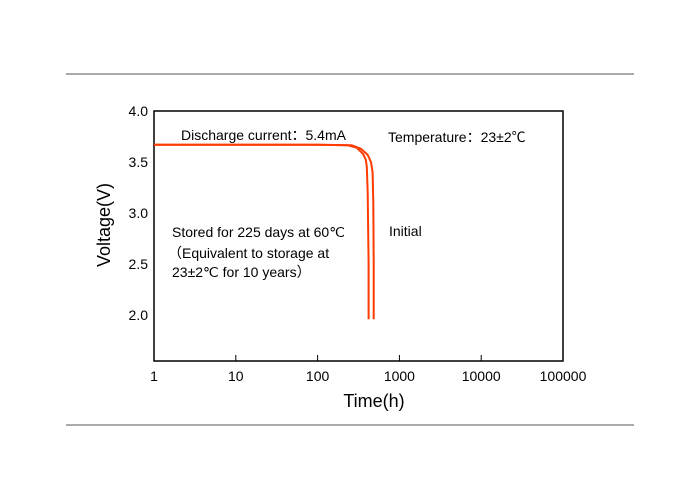 The height and width of the screenshot is (500, 700). Describe the element at coordinates (154, 376) in the screenshot. I see `x-tick-label: 1` at that location.